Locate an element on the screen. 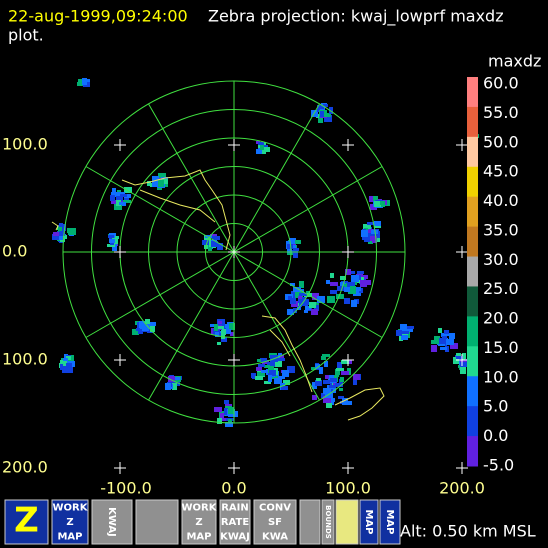 The width and height of the screenshot is (548, 548). toolbar-button-label: KWAJ is located at coordinates (235, 537).